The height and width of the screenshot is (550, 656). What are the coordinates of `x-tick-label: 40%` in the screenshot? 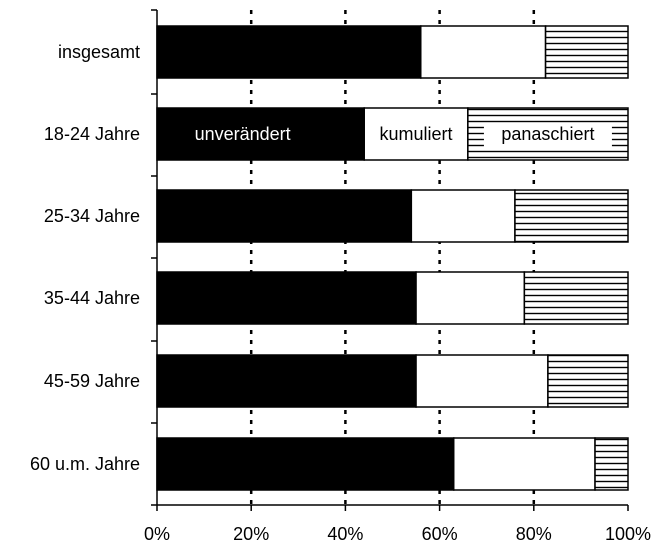 It's located at (345, 534).